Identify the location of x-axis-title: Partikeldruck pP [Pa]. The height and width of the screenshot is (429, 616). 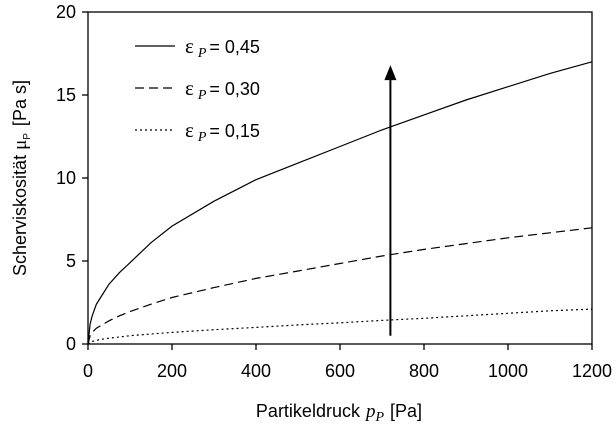
(339, 413).